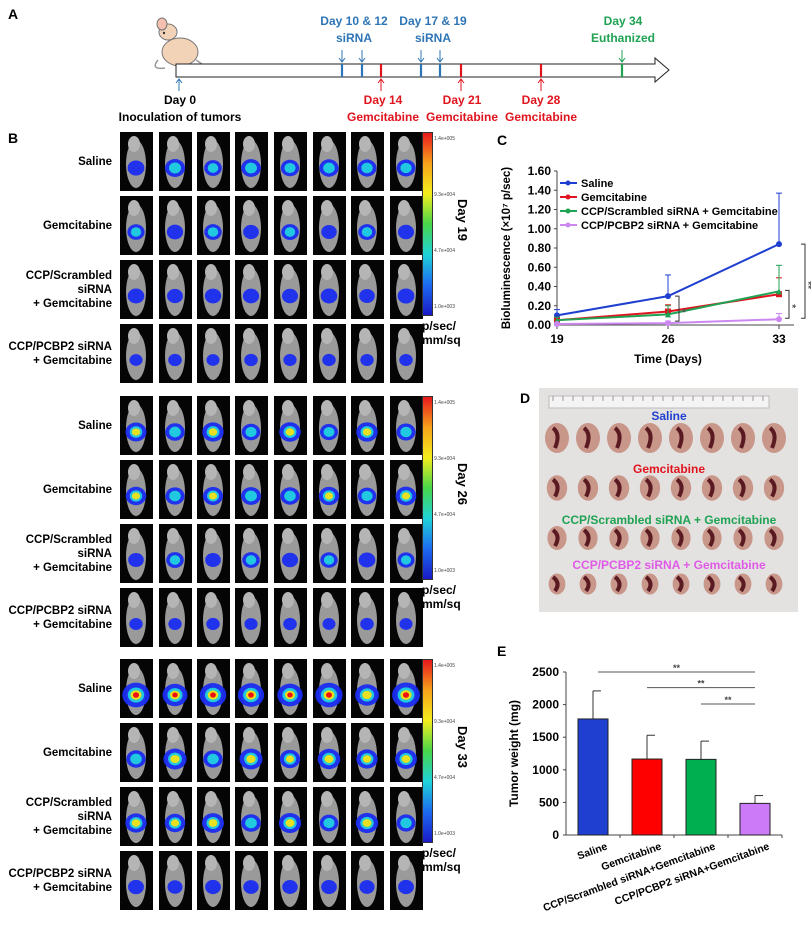  Describe the element at coordinates (668, 339) in the screenshot. I see `x-tick-label: 26` at that location.